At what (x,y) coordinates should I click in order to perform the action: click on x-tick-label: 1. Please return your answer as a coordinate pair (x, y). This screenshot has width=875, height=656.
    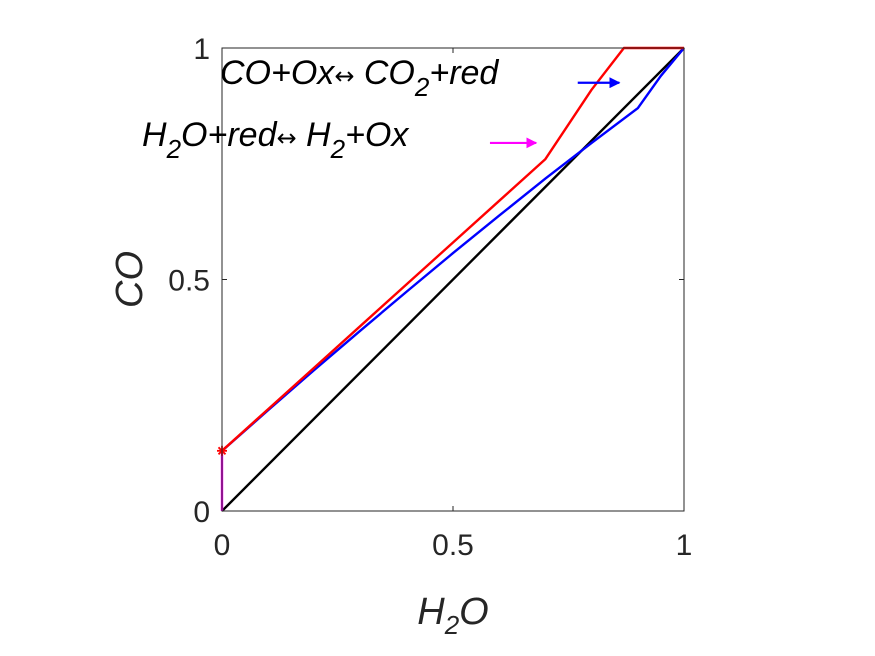
    Looking at the image, I should click on (684, 545).